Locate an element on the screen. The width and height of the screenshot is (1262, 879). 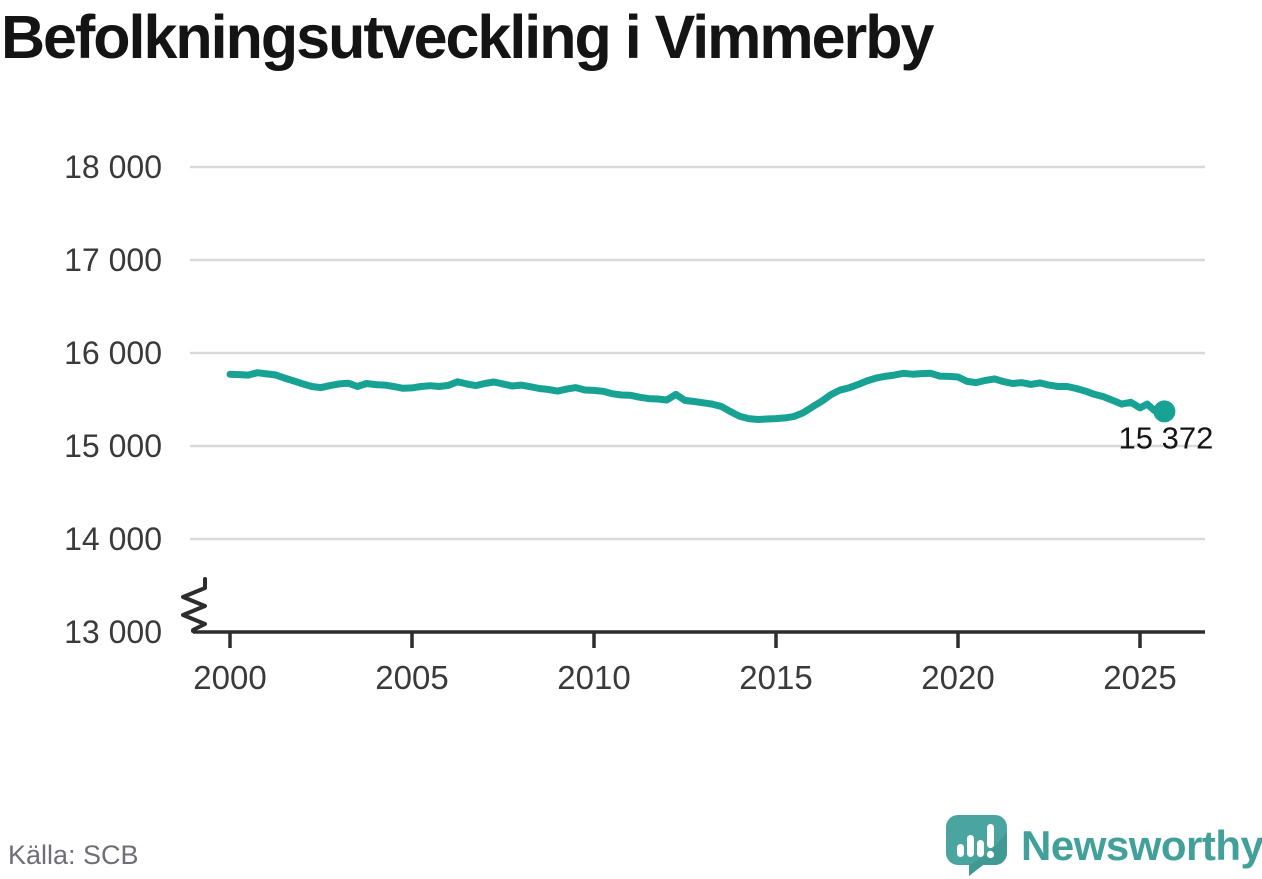
newsworthy-speech-bubble-bar-chart-icon is located at coordinates (976, 845).